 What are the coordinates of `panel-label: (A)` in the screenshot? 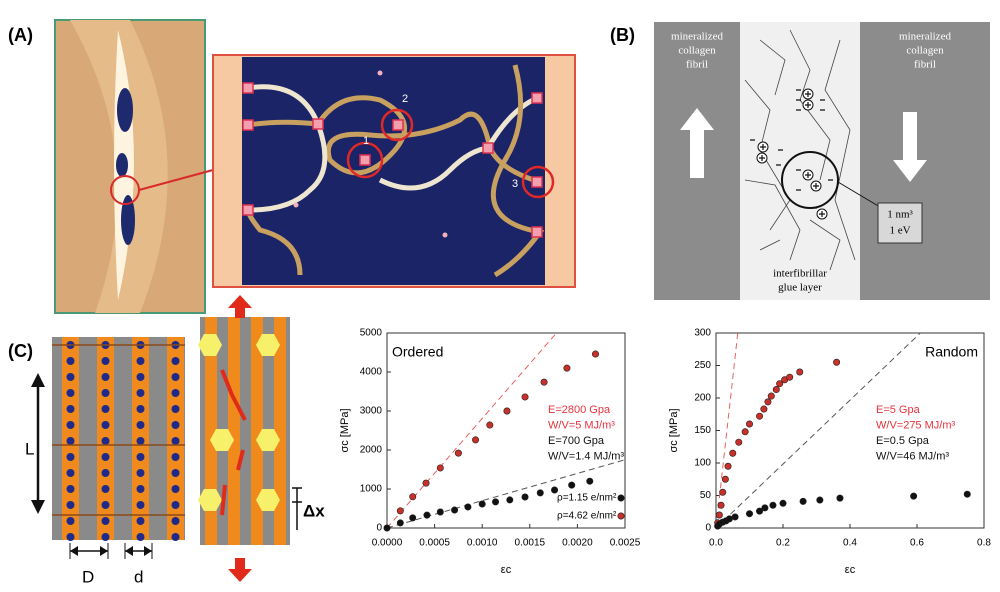 It's located at (20, 35).